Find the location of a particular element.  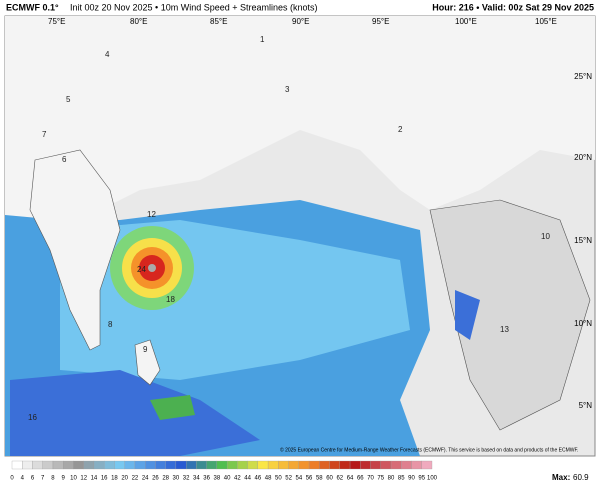

india-peninsula is located at coordinates (75, 250).